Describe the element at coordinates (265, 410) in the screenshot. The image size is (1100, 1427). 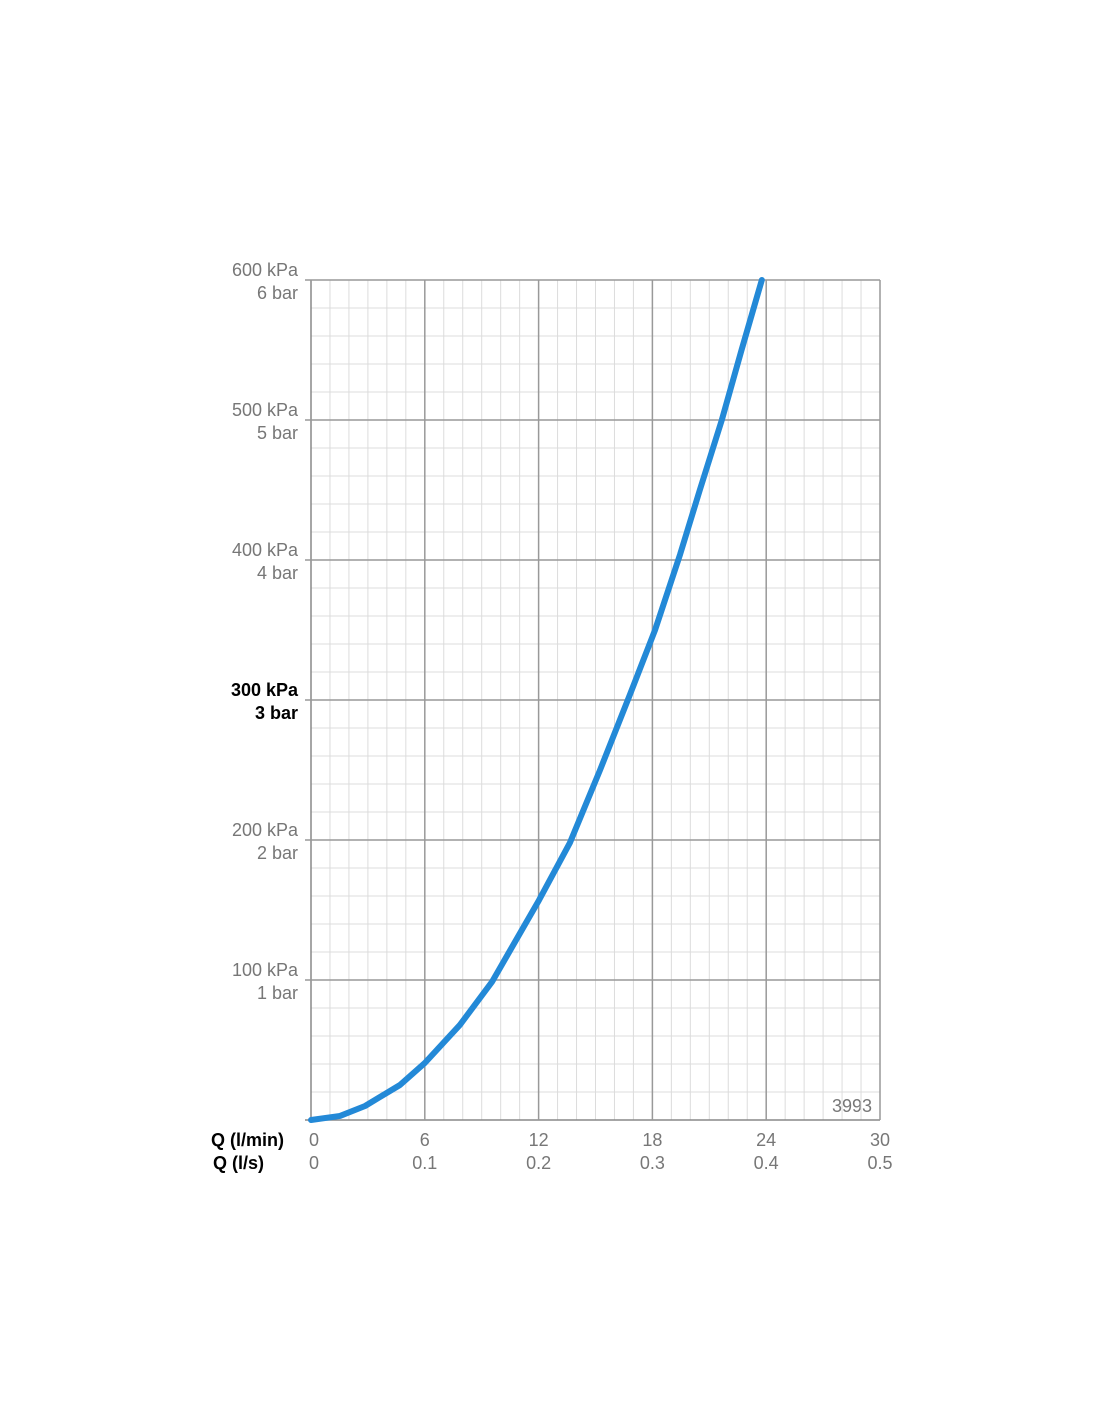
I see `y-tick-label: 500 kPa` at that location.